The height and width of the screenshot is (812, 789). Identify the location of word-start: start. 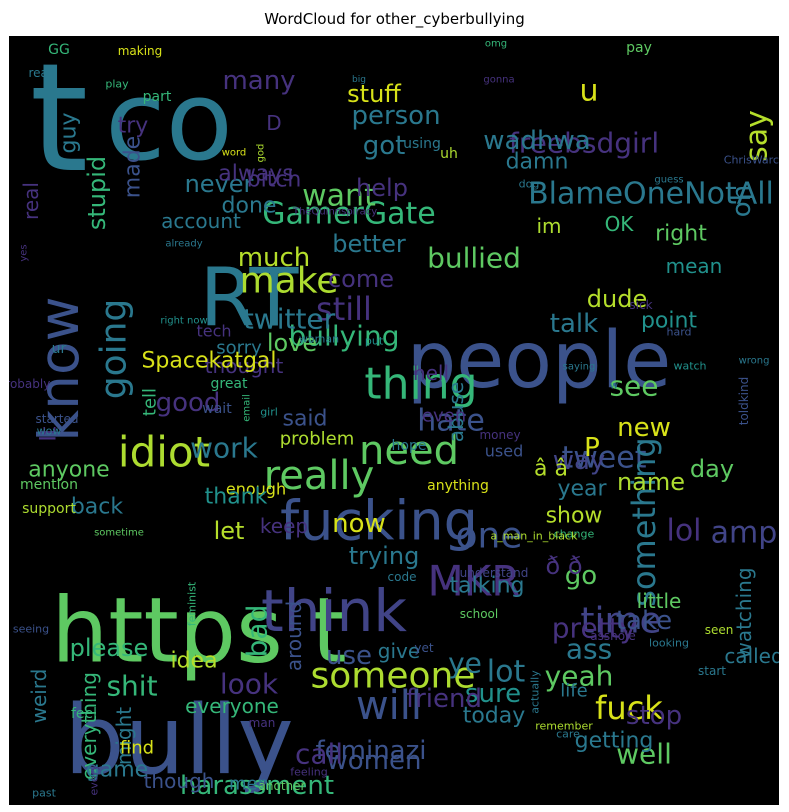
(712, 671).